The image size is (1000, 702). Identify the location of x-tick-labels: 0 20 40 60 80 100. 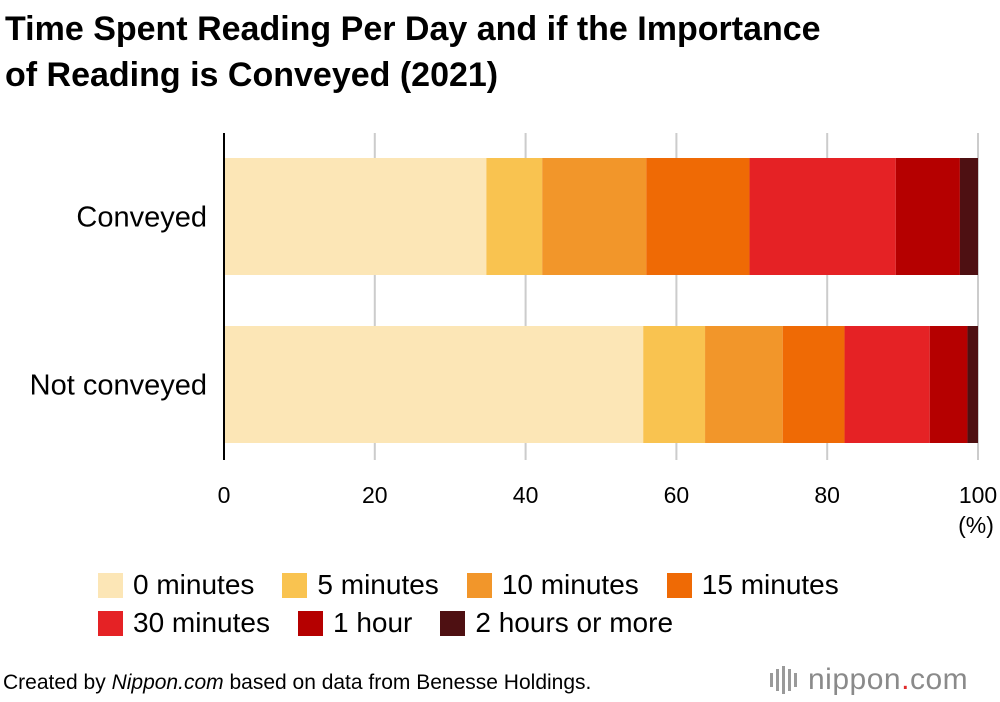
(608, 495).